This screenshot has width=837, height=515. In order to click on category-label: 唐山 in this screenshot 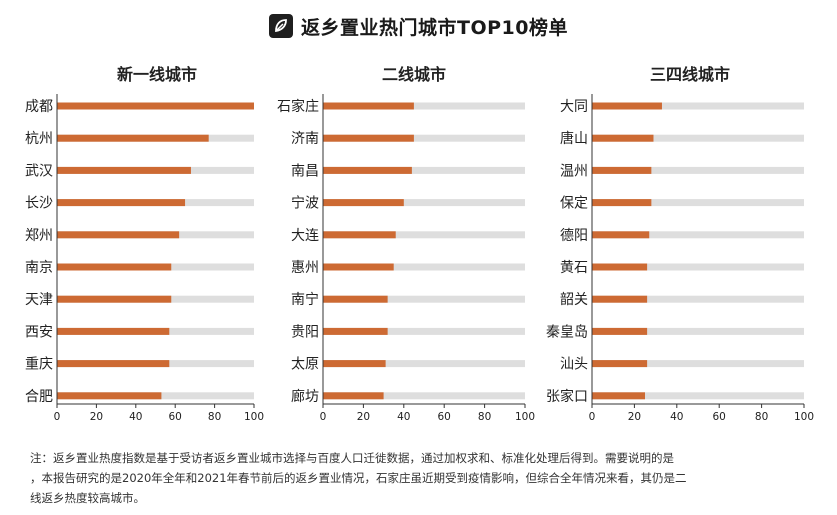, I will do `click(574, 138)`.